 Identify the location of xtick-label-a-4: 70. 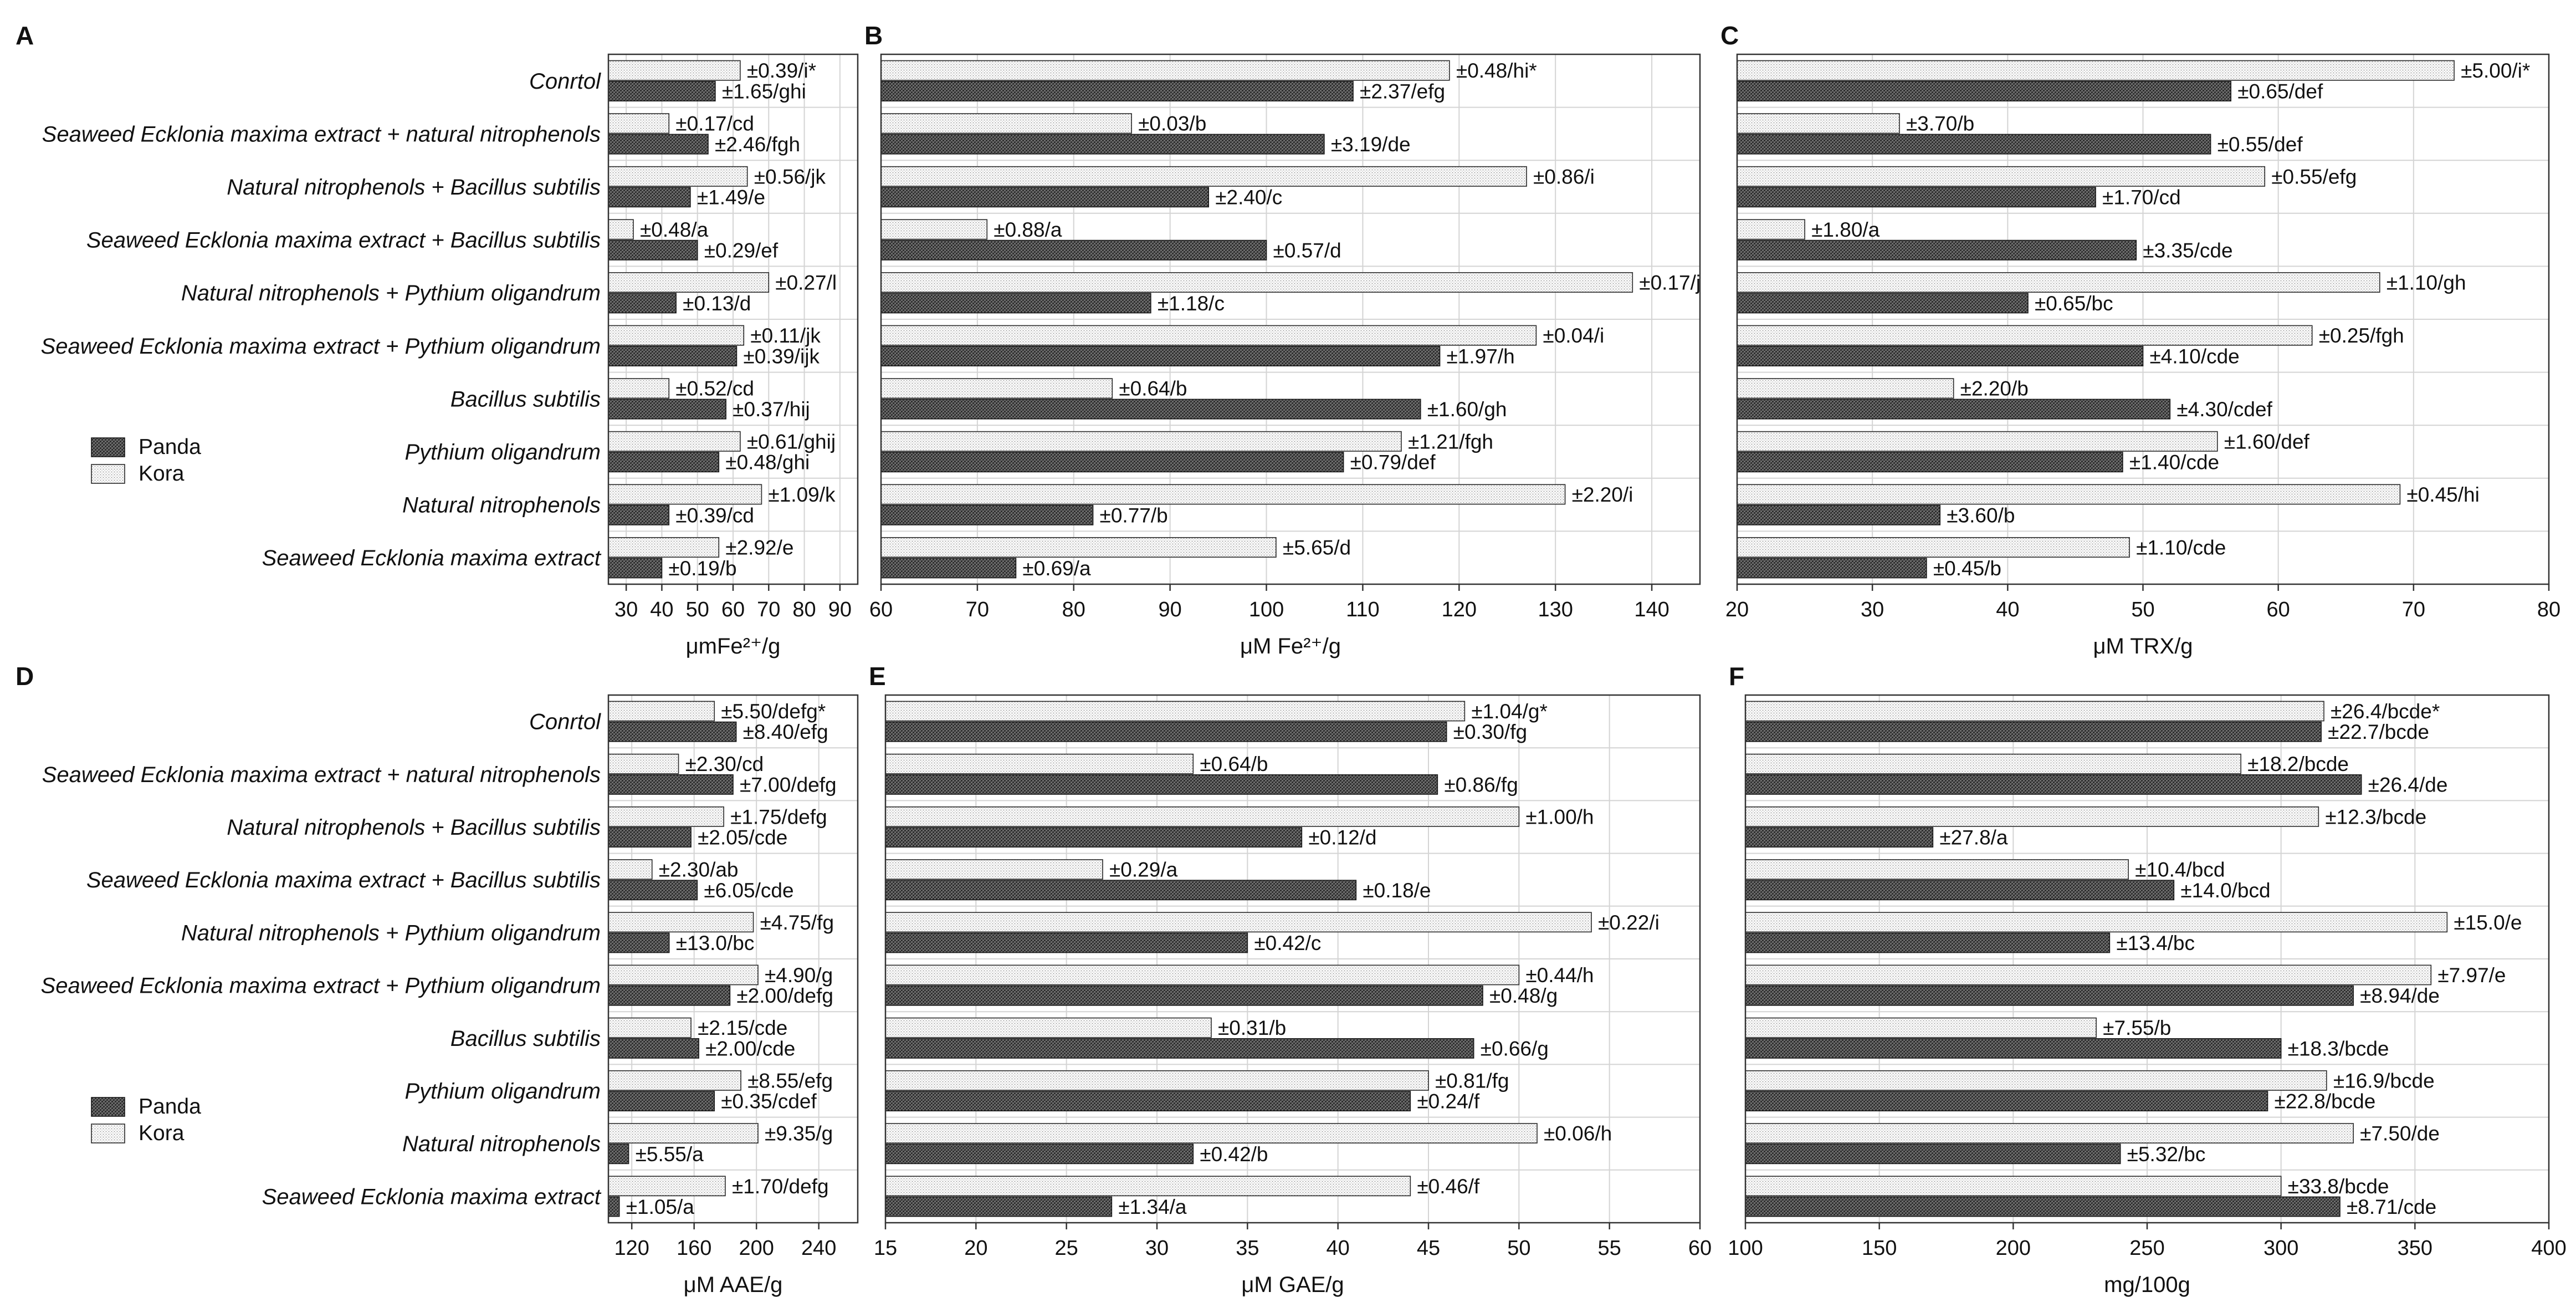
(768, 609).